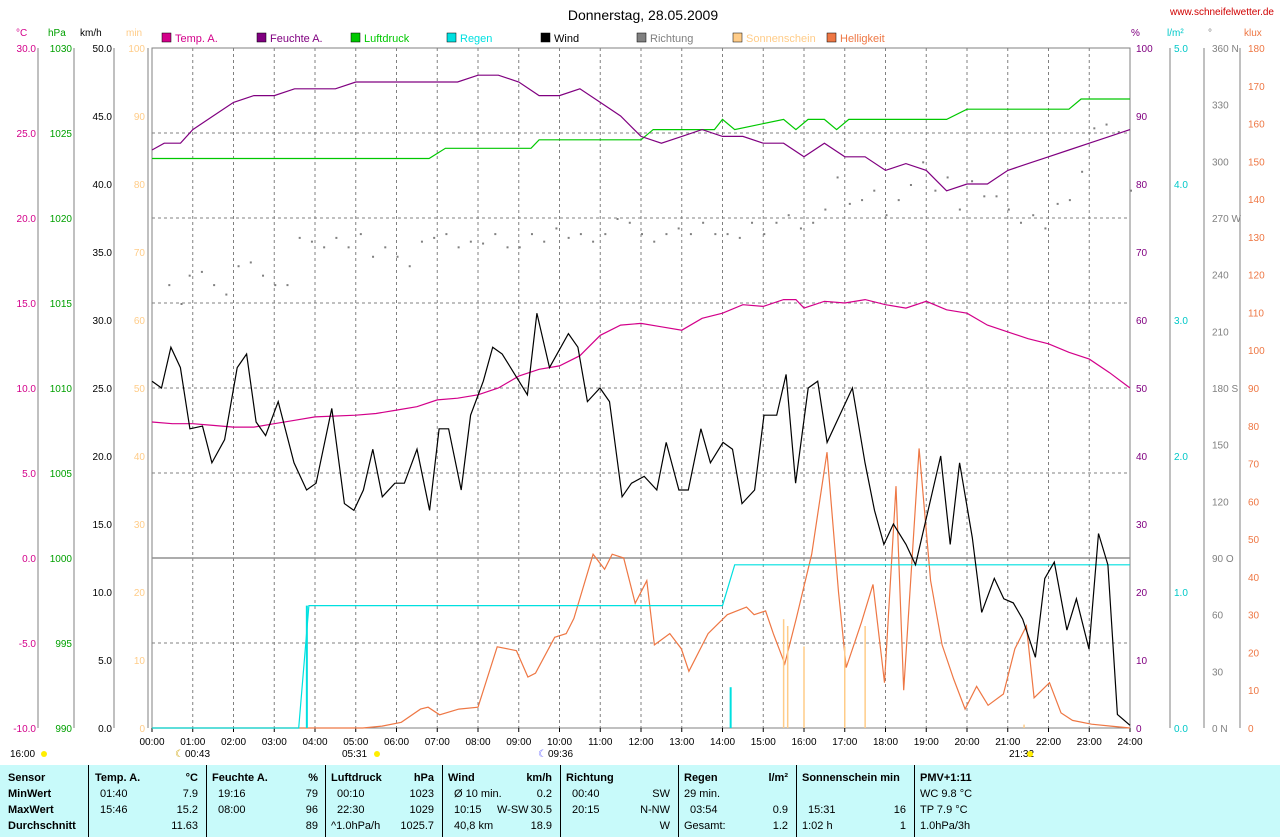 The height and width of the screenshot is (837, 1280). What do you see at coordinates (640, 742) in the screenshot?
I see `time-tick-label: 12:00` at bounding box center [640, 742].